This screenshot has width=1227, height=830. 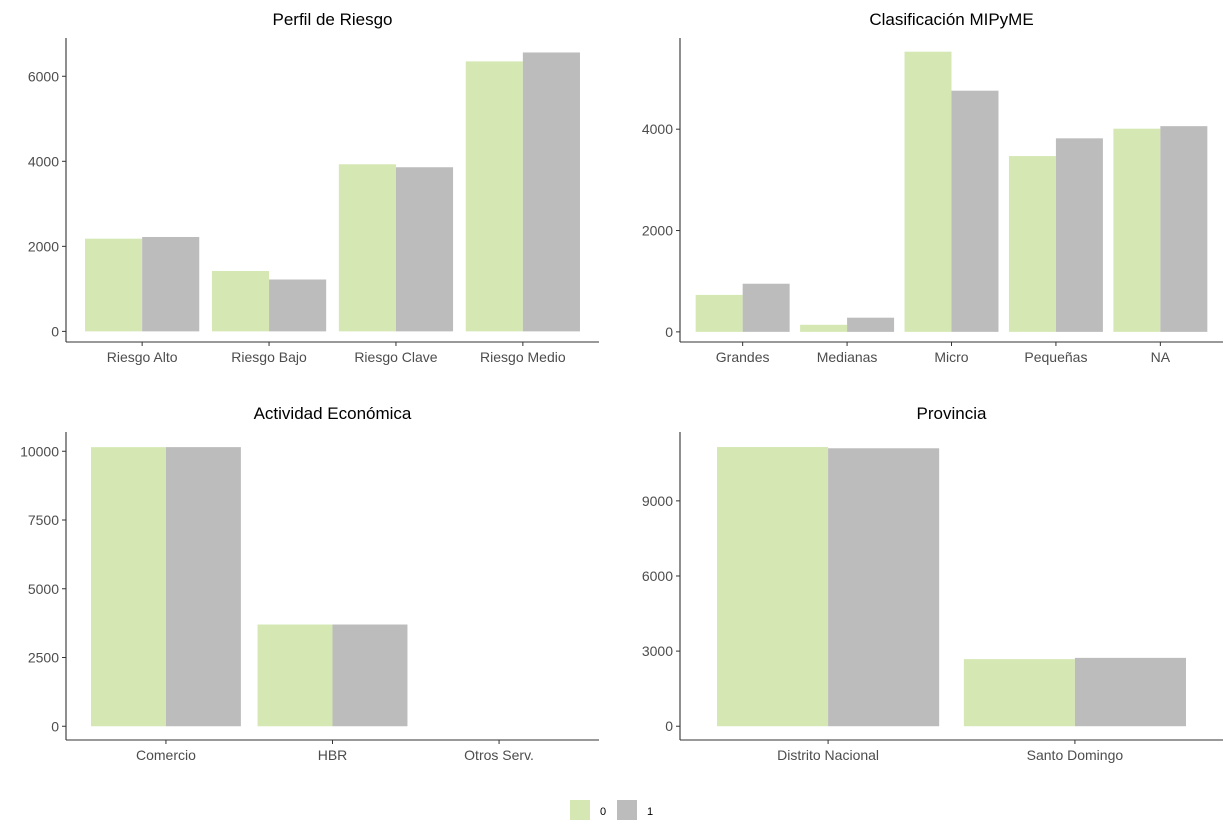 I want to click on x-tick-label: Comercio, so click(x=166, y=755).